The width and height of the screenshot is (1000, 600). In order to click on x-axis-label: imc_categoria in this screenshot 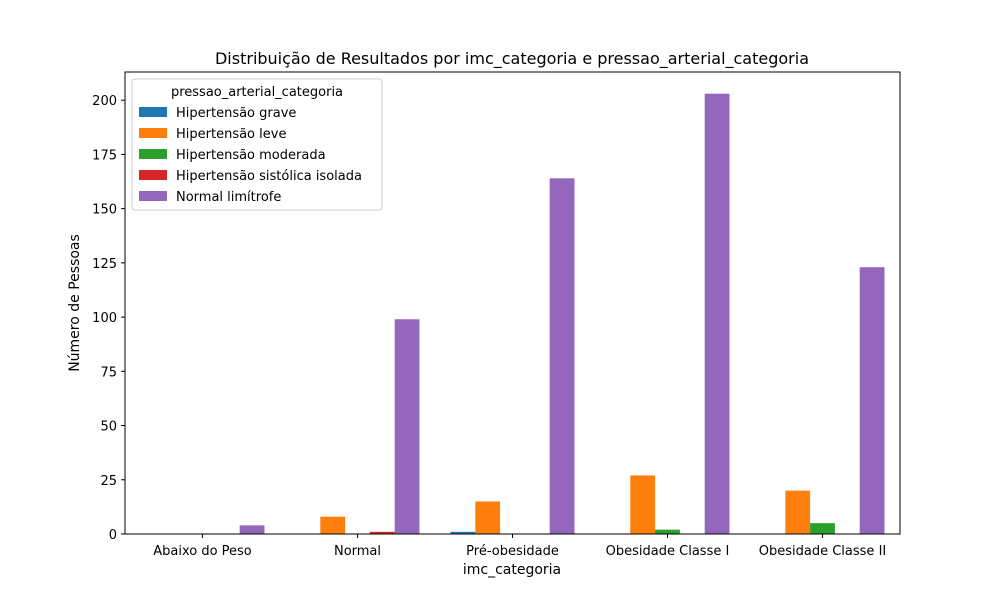, I will do `click(512, 570)`.